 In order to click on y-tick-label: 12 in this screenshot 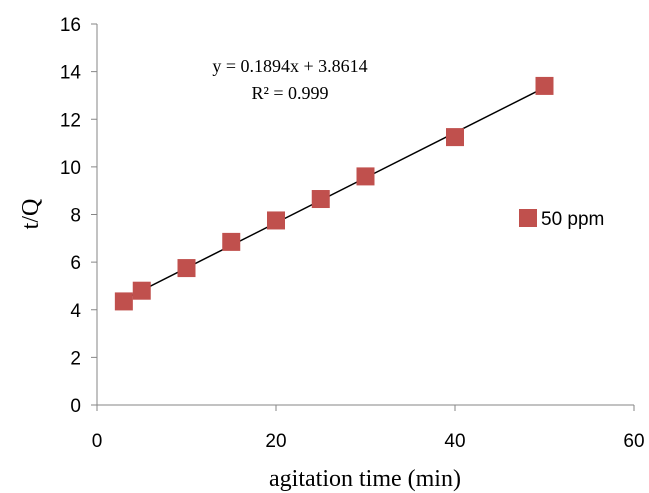, I will do `click(70, 120)`.